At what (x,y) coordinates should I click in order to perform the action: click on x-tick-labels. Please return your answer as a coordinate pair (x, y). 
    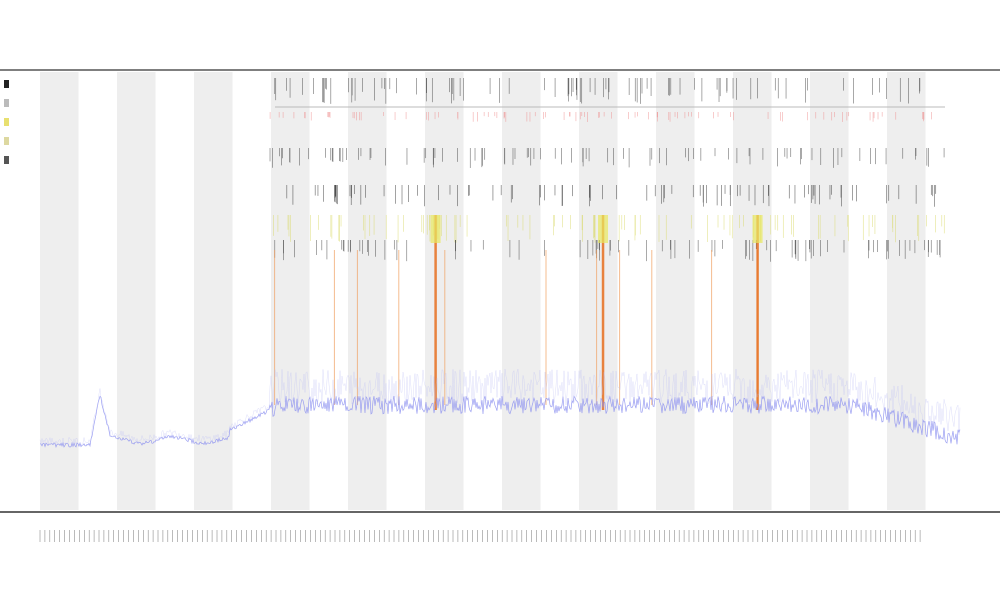
    Looking at the image, I should click on (480, 536).